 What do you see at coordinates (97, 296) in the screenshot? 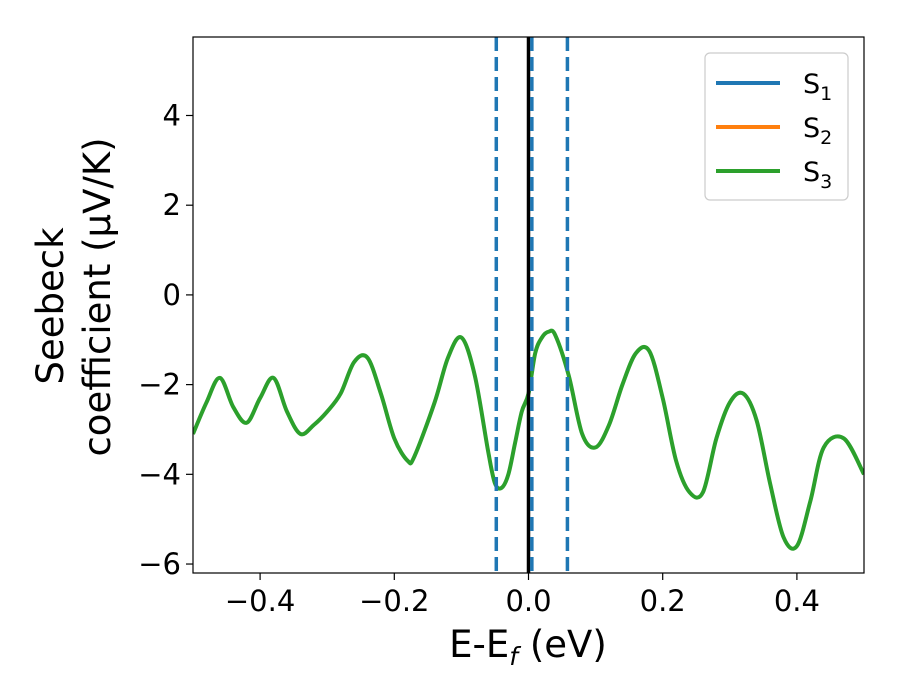
I see `y-axis-title-line2: coefficient (μV/K)` at bounding box center [97, 296].